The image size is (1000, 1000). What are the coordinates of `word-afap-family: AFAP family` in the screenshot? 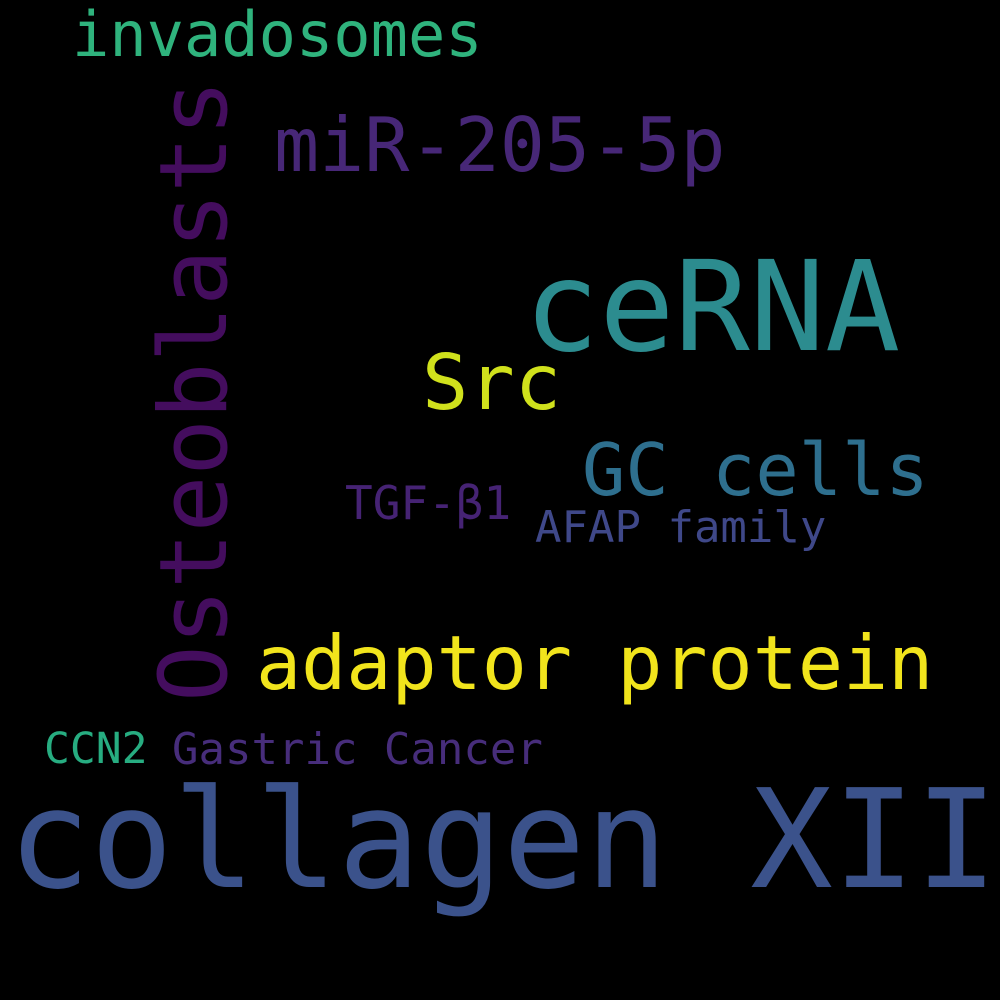 It's located at (681, 527).